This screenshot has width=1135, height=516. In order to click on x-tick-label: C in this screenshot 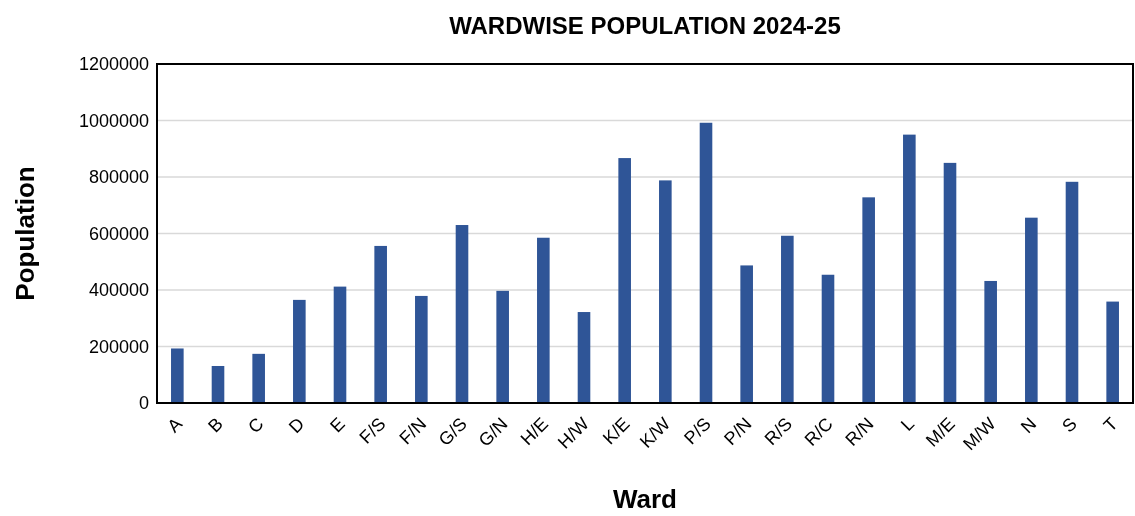, I will do `click(256, 425)`.